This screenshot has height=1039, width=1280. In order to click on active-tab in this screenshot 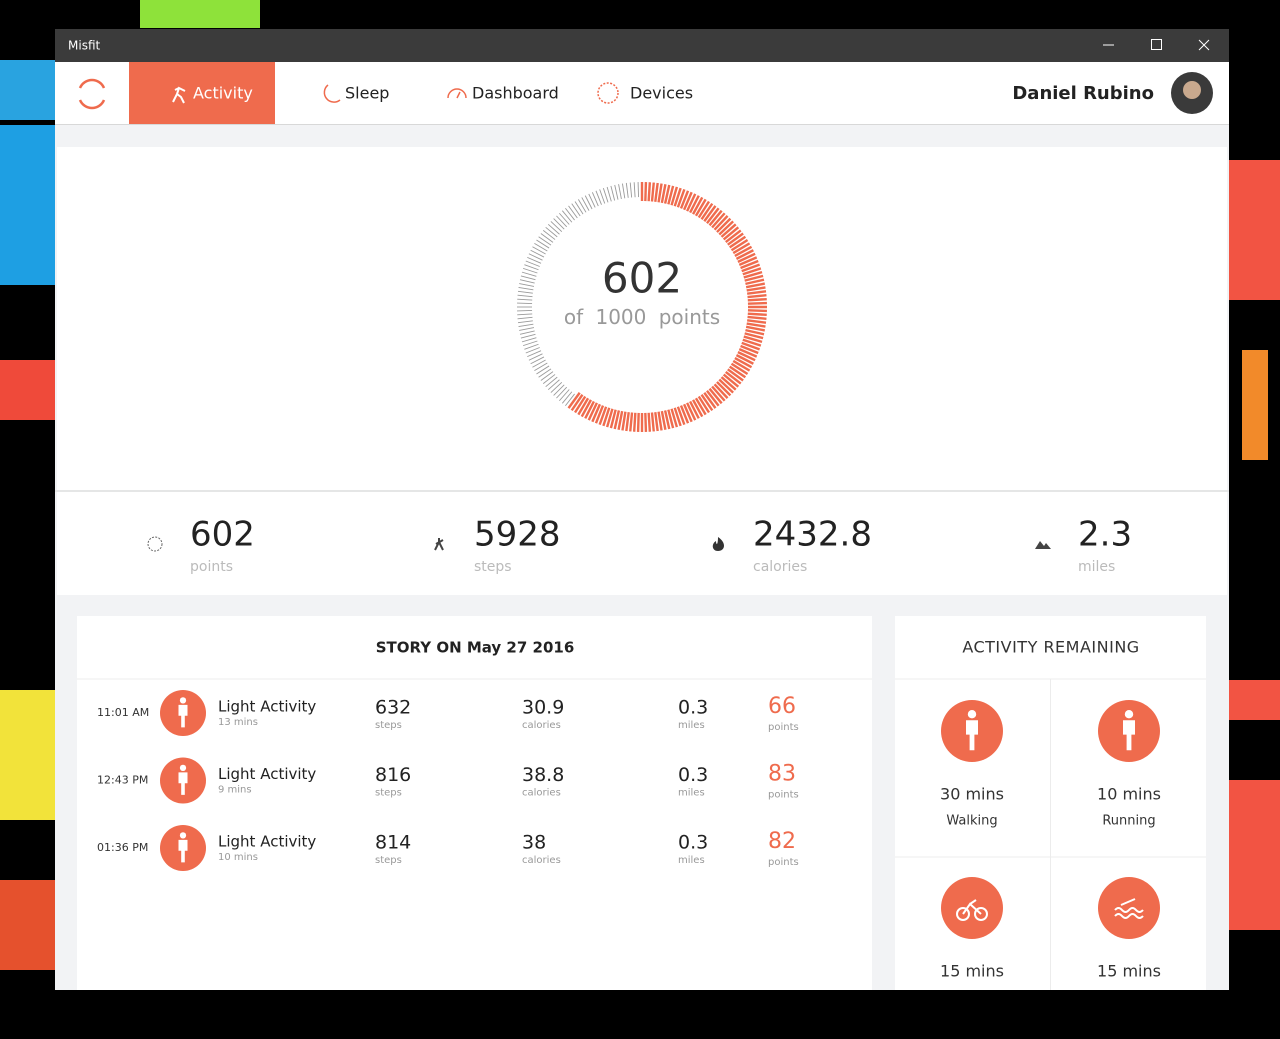, I will do `click(202, 93)`.